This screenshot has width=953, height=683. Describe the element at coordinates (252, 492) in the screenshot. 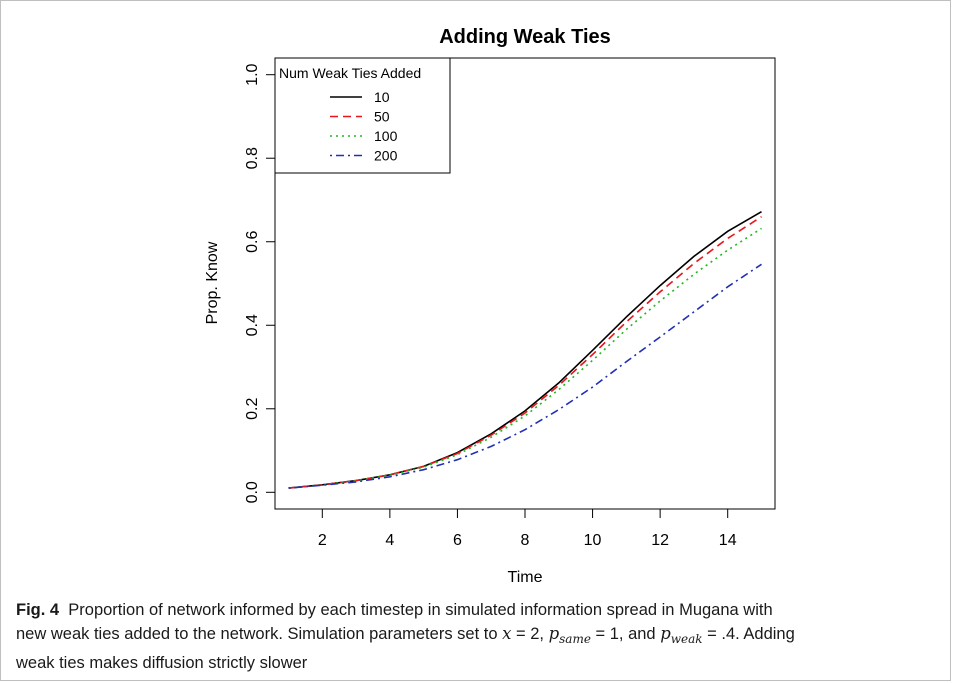

I see `y-tick-label: 0.0` at that location.